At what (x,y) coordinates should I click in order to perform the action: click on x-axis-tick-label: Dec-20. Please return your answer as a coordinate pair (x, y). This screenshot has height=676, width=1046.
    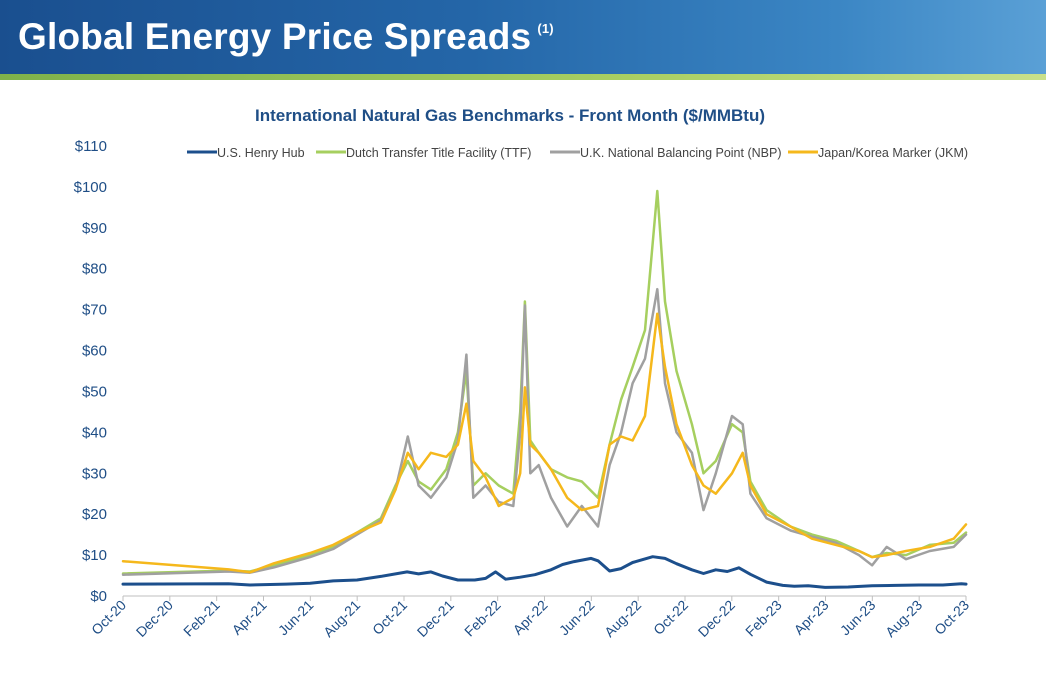
    Looking at the image, I should click on (154, 618).